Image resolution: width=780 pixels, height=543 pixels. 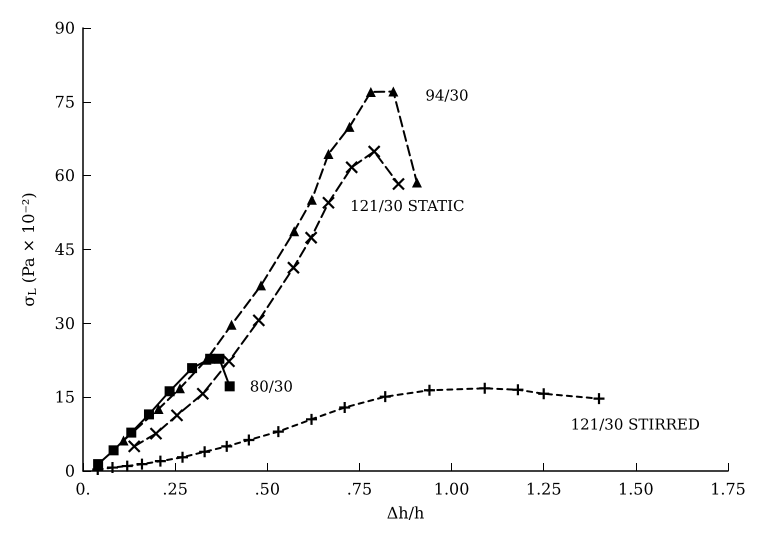 I want to click on series-label: 80/30, so click(x=271, y=386).